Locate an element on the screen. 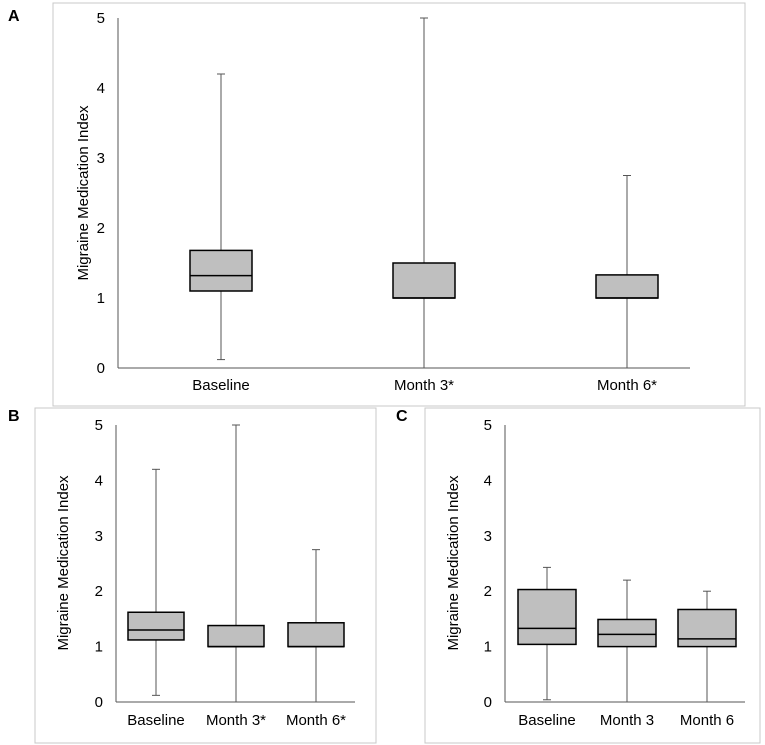 The image size is (765, 745). panel-a-y-tick-label: 3 is located at coordinates (101, 158).